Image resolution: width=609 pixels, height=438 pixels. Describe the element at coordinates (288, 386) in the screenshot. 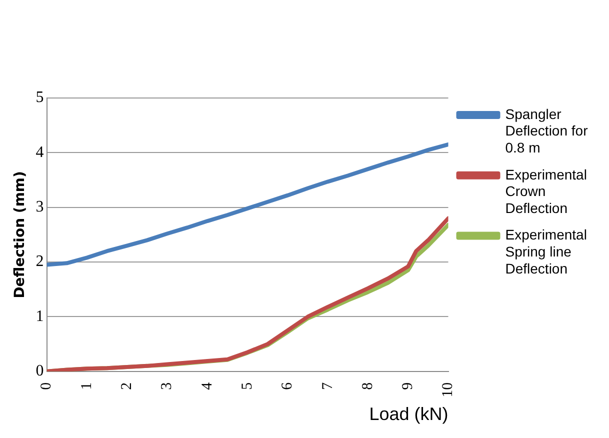

I see `x-tick-label: 6` at that location.